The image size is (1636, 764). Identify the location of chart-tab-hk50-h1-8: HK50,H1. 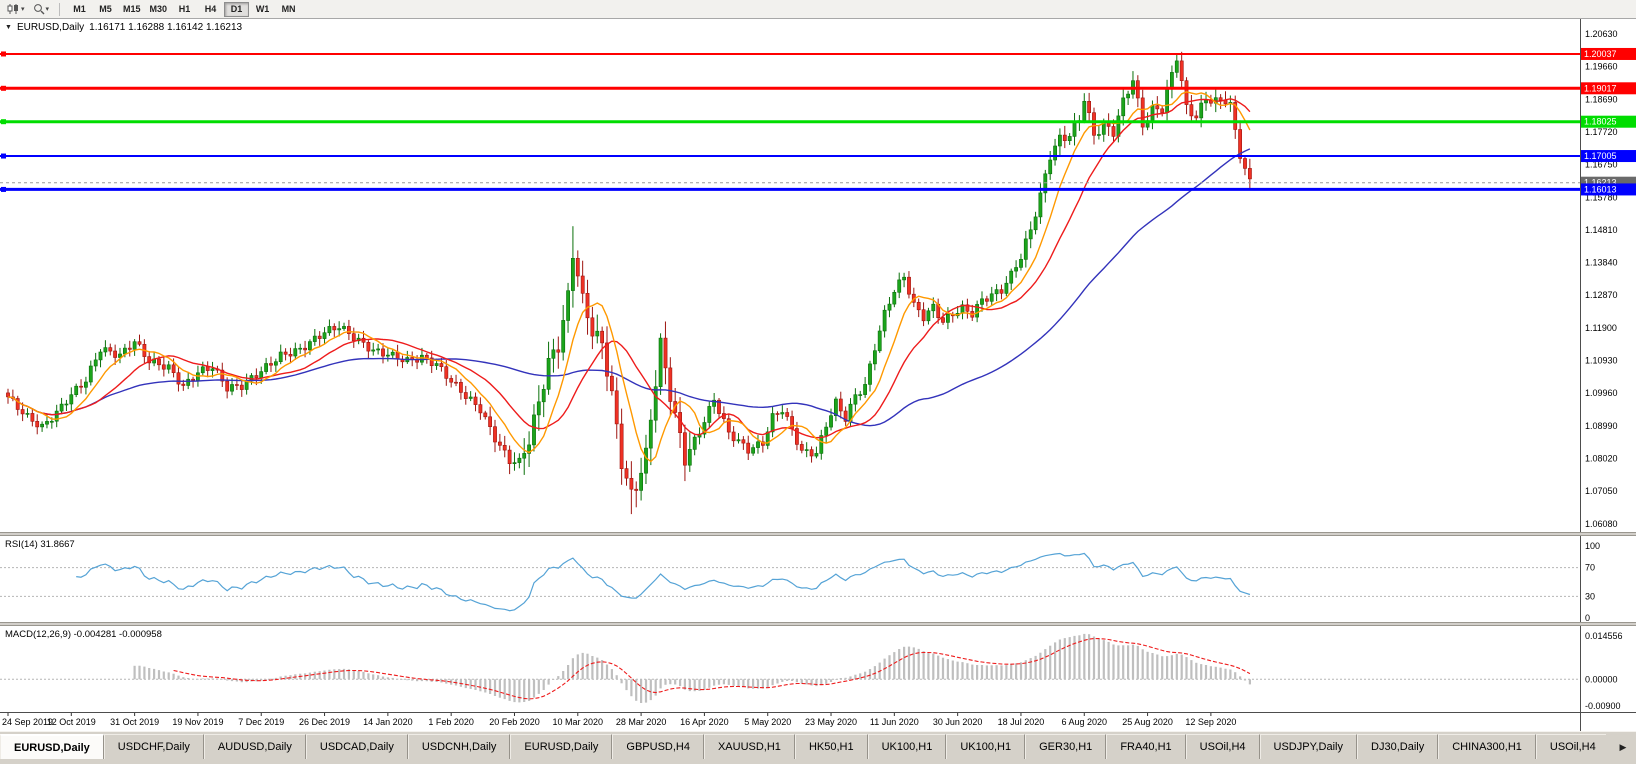
(831, 746).